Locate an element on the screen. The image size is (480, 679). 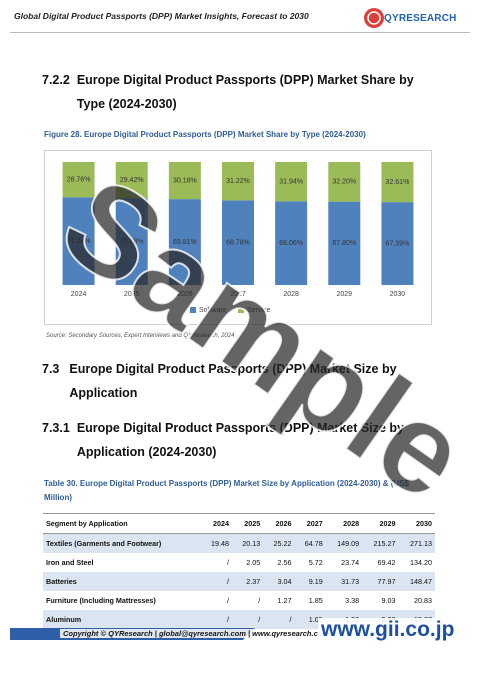
data-label: 28.76% is located at coordinates (79, 180).